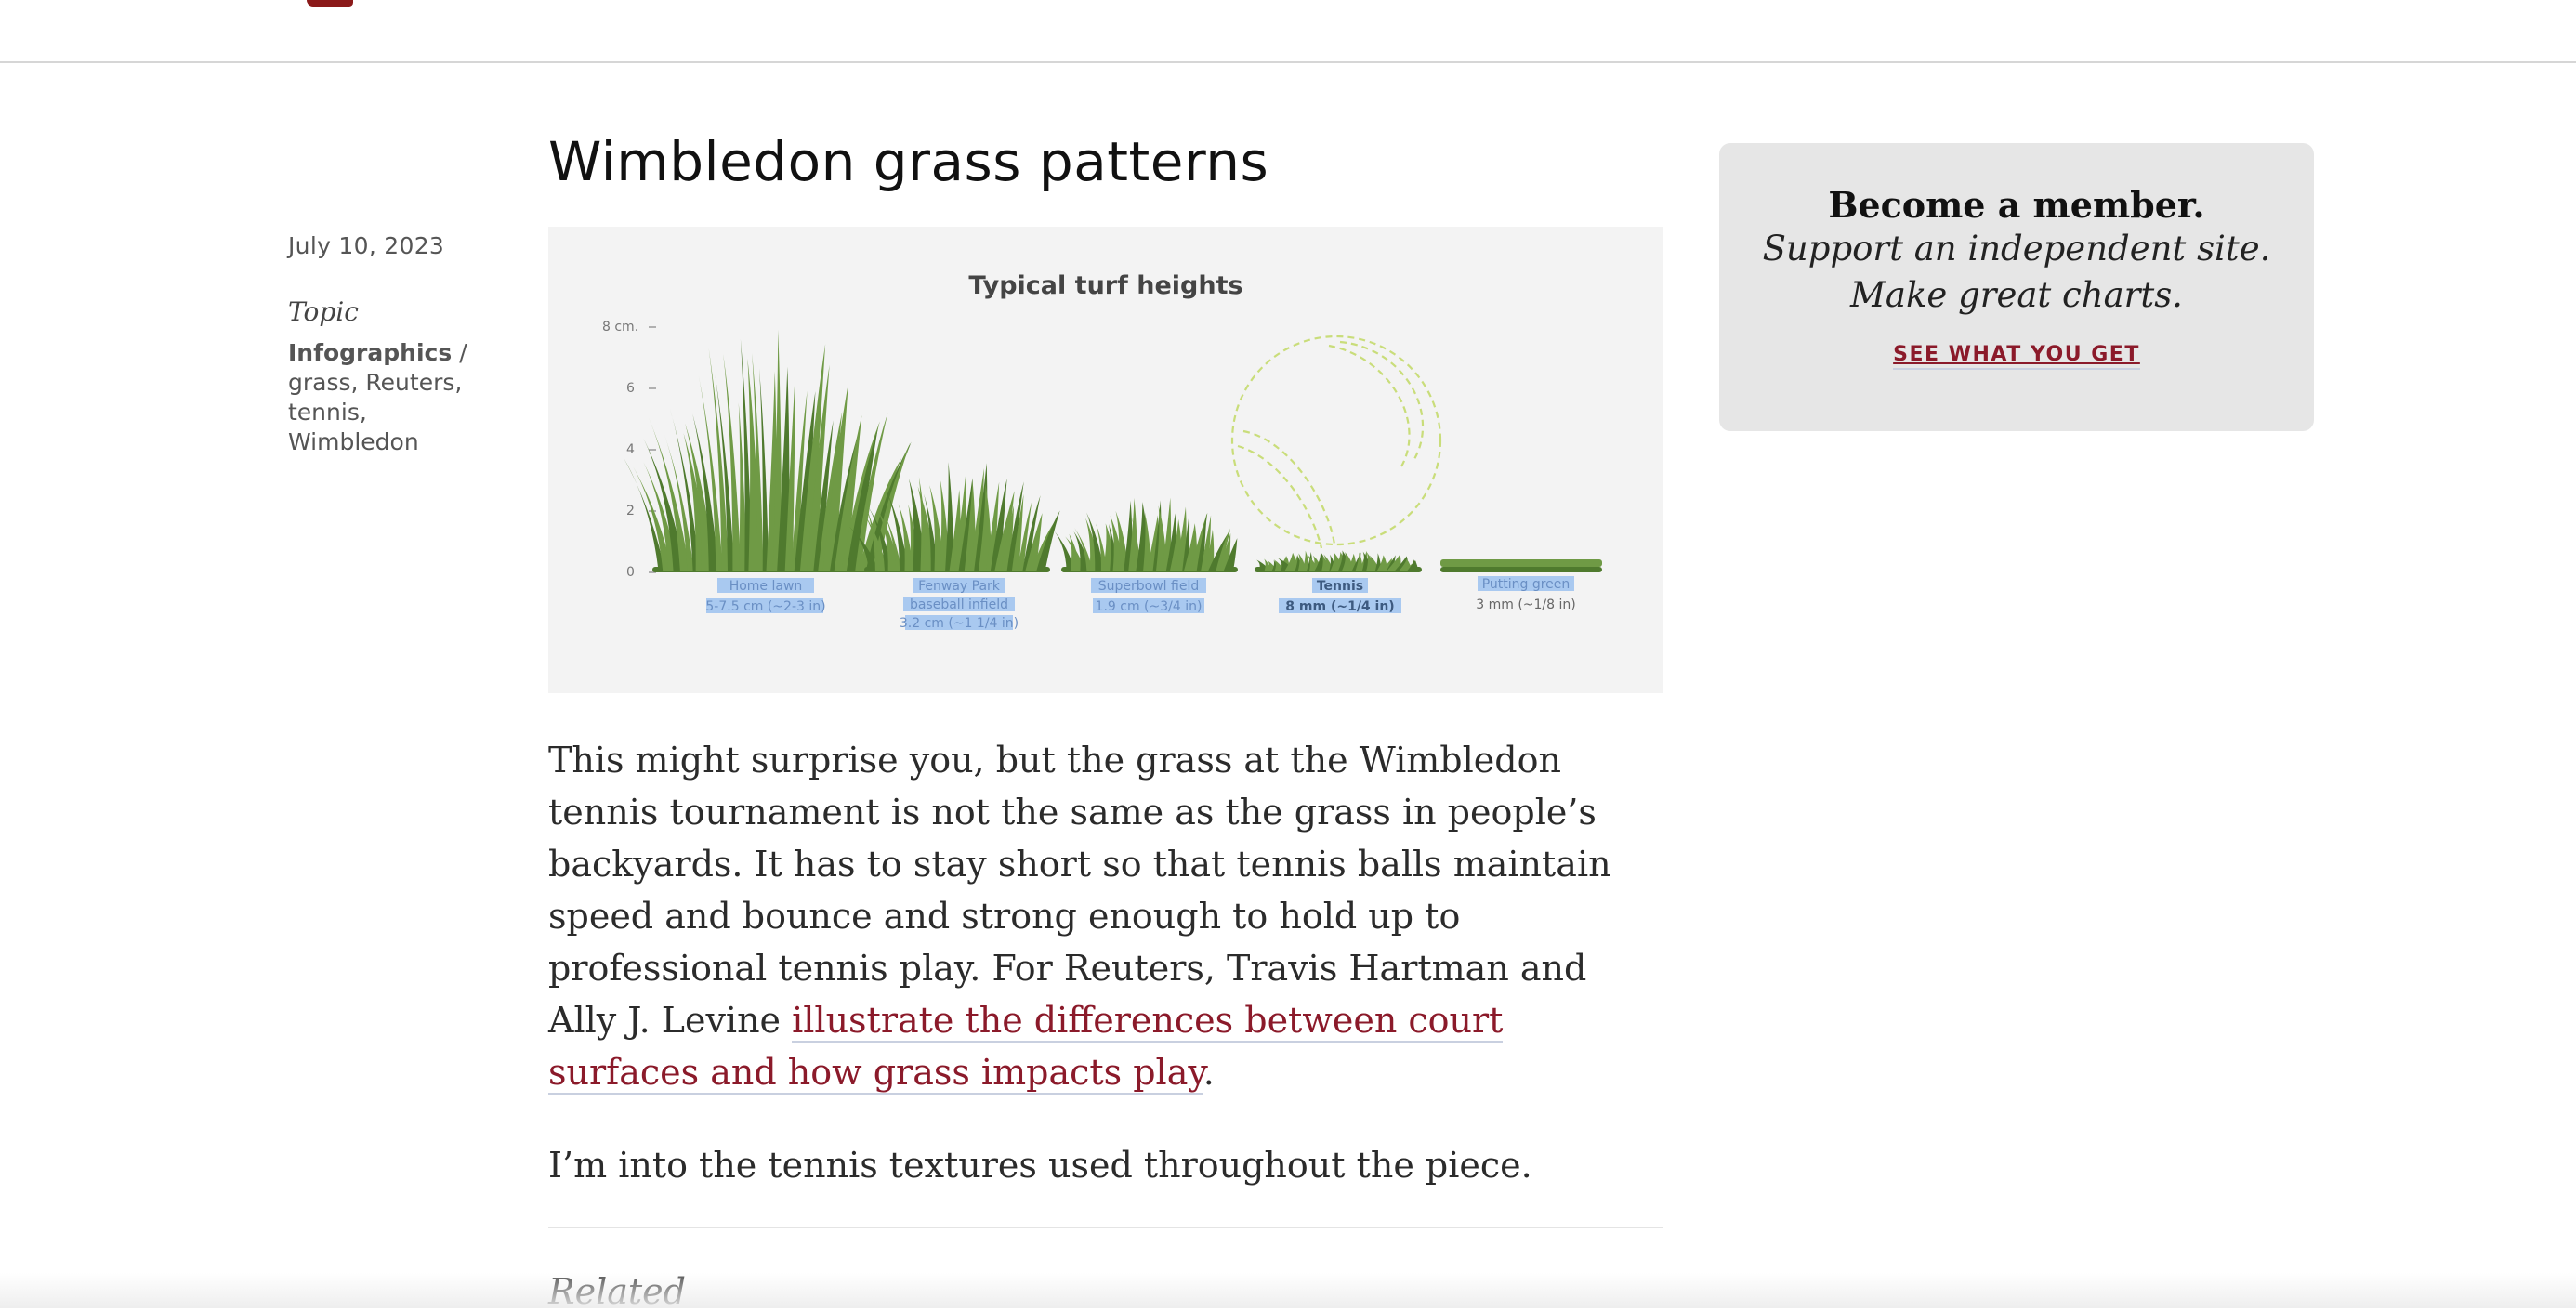 The image size is (2576, 1312). Describe the element at coordinates (2016, 249) in the screenshot. I see `promo-line-2: Support an independent site.` at that location.